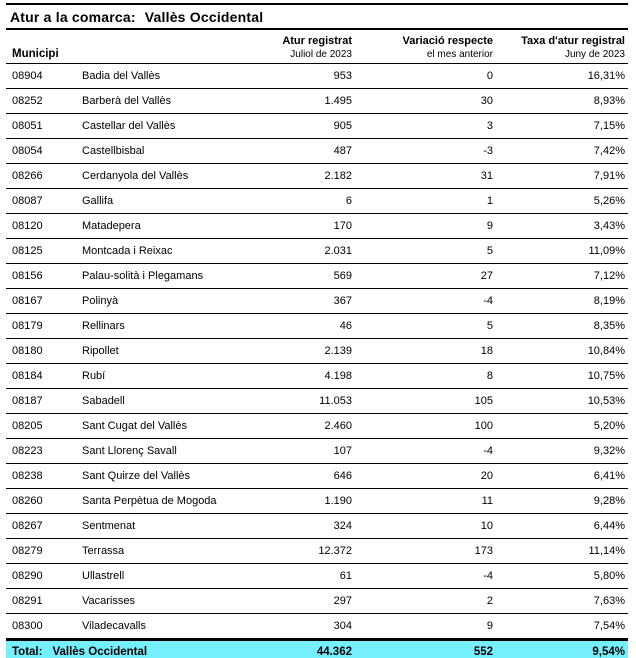 This screenshot has height=658, width=636. What do you see at coordinates (348, 201) in the screenshot?
I see `cell-registered-unemployment: 6` at bounding box center [348, 201].